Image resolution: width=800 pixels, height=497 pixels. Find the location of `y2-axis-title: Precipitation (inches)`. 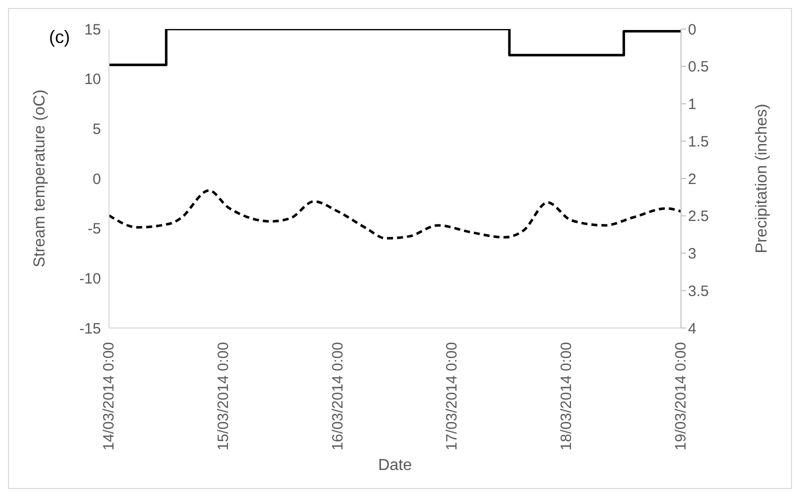

y2-axis-title: Precipitation (inches) is located at coordinates (762, 179).